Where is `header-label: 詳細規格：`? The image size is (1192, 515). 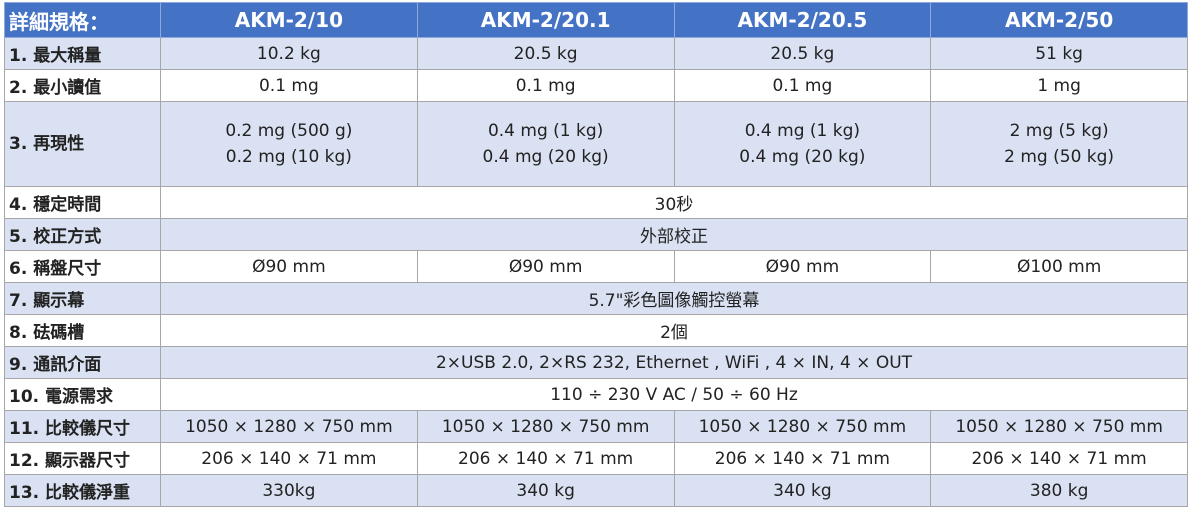
header-label: 詳細規格： is located at coordinates (82, 20).